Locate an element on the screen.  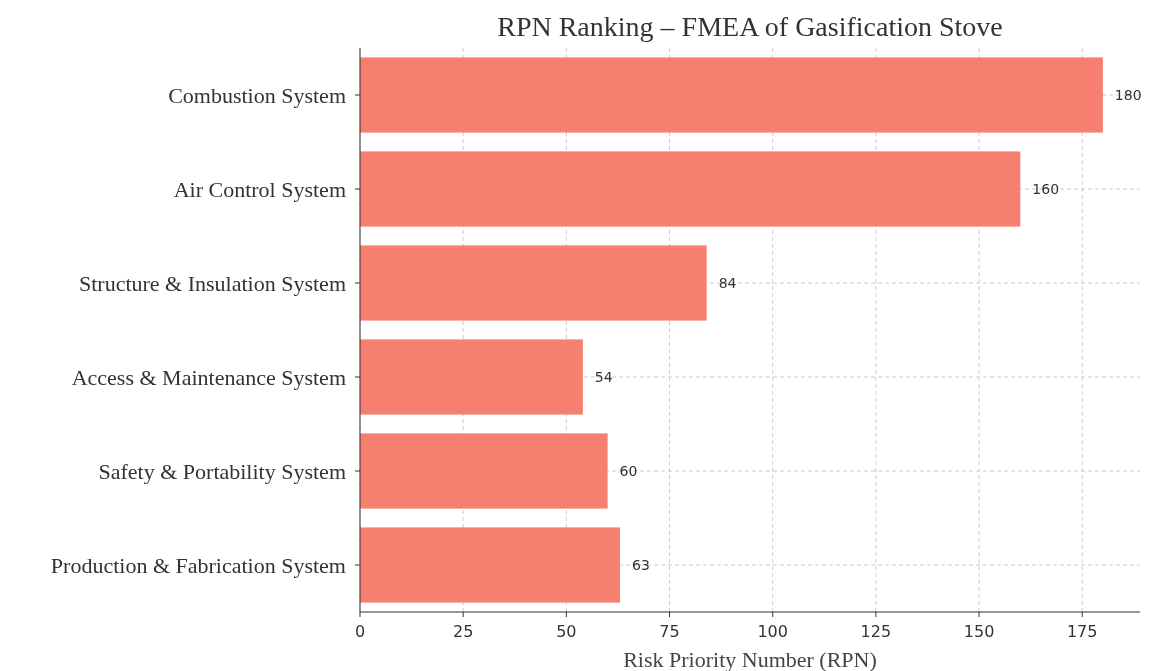
y-tick-label: Production & Fabrication System is located at coordinates (198, 565).